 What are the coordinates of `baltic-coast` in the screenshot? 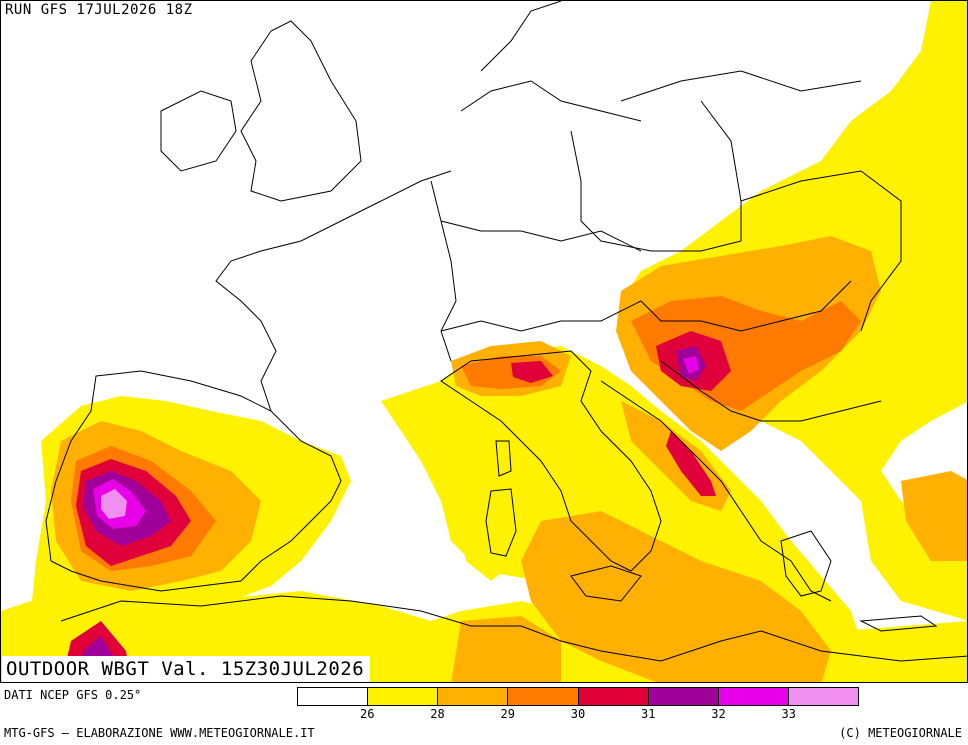 It's located at (741, 86).